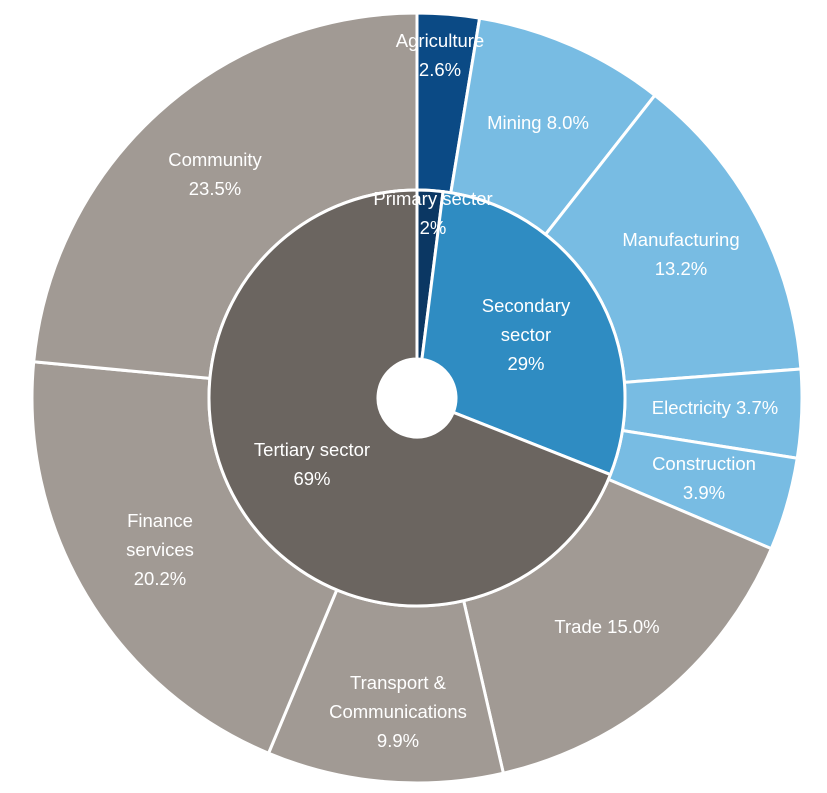  Describe the element at coordinates (526, 334) in the screenshot. I see `label-secondary-sector: Secondary sector 29%` at that location.